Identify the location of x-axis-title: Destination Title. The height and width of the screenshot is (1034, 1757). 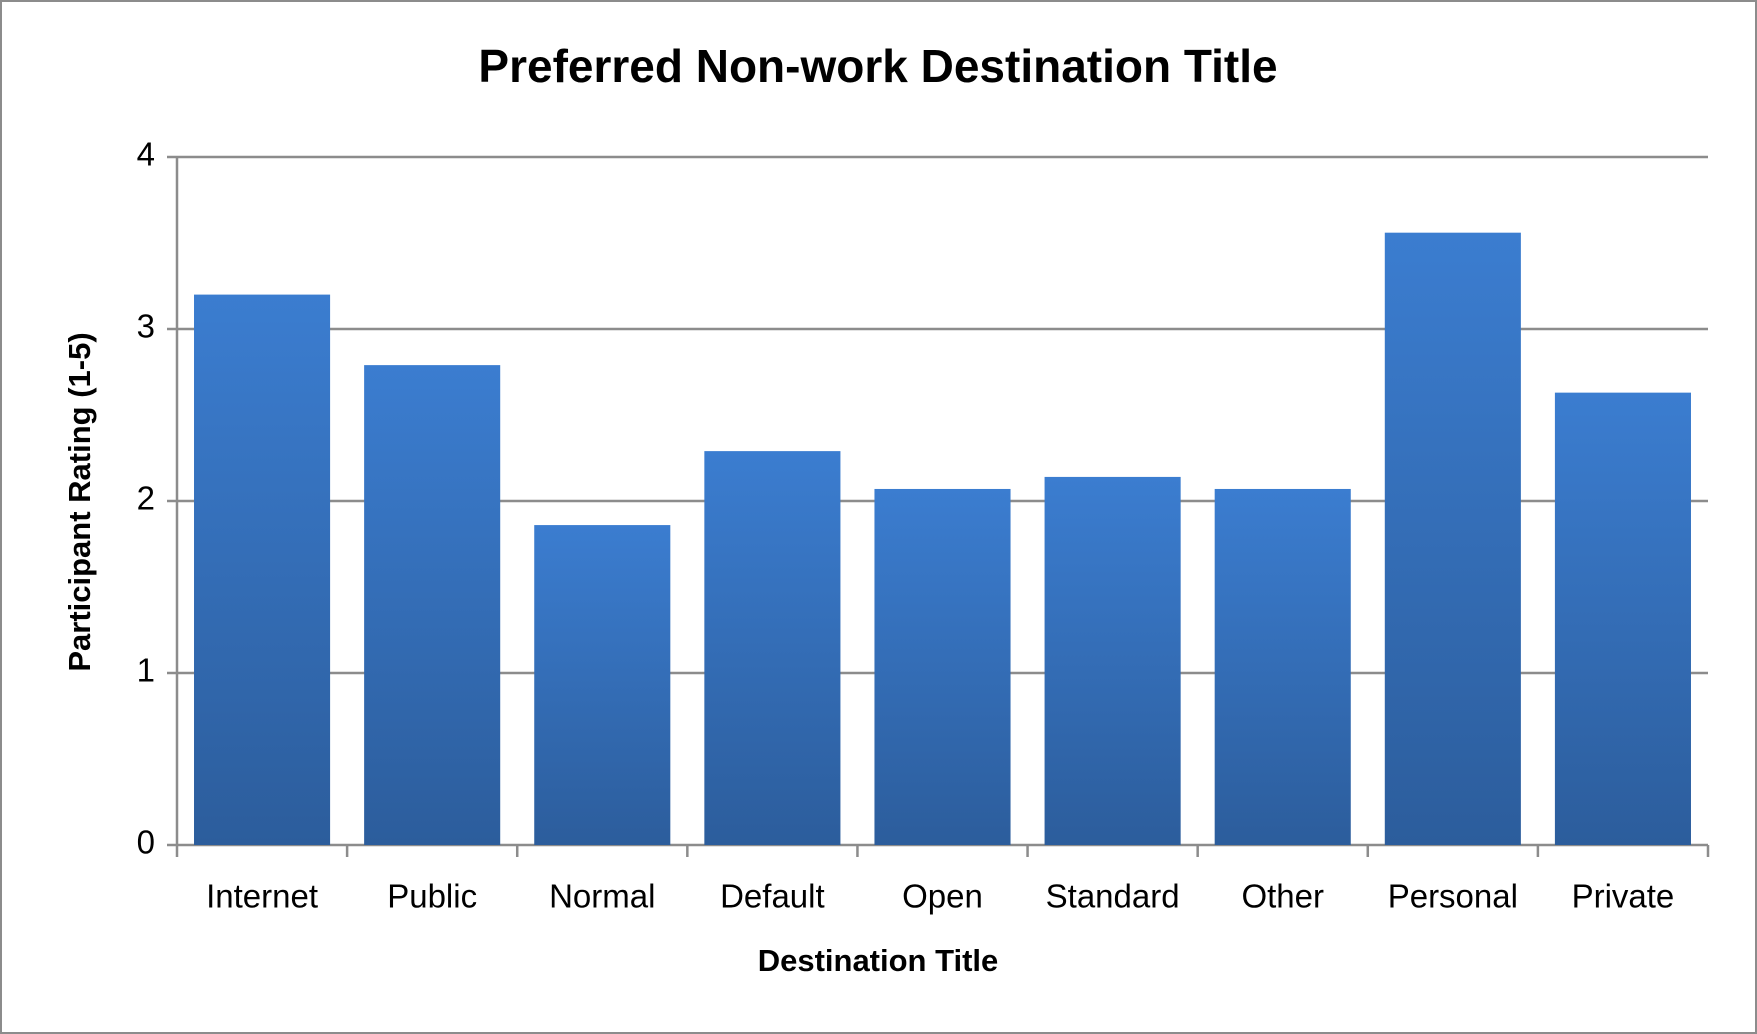
(878, 960).